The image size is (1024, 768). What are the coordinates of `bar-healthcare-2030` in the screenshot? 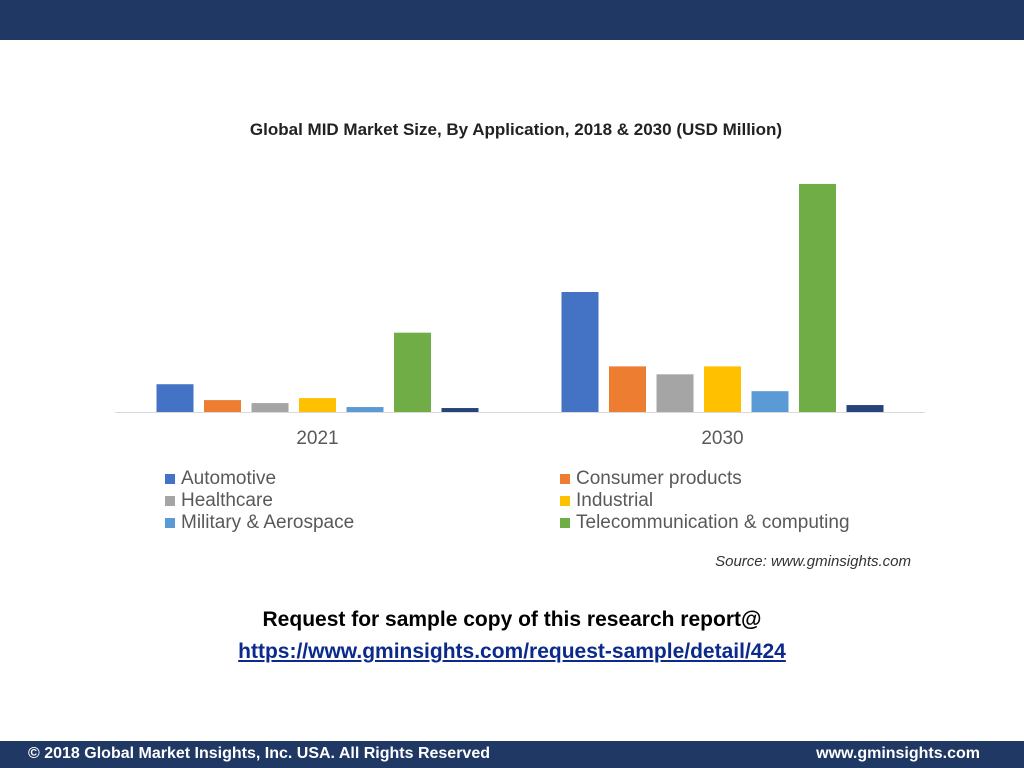 It's located at (675, 393).